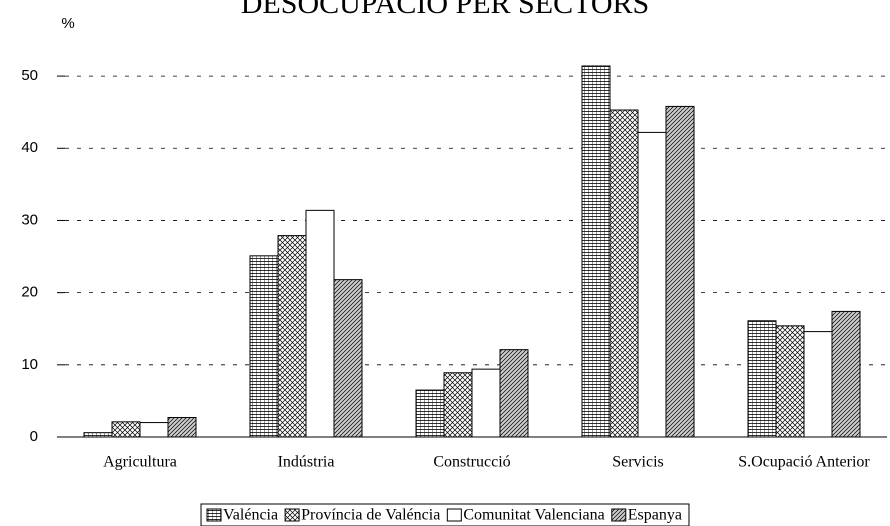 The height and width of the screenshot is (526, 890). What do you see at coordinates (34, 436) in the screenshot?
I see `y-tick-label: 0` at bounding box center [34, 436].